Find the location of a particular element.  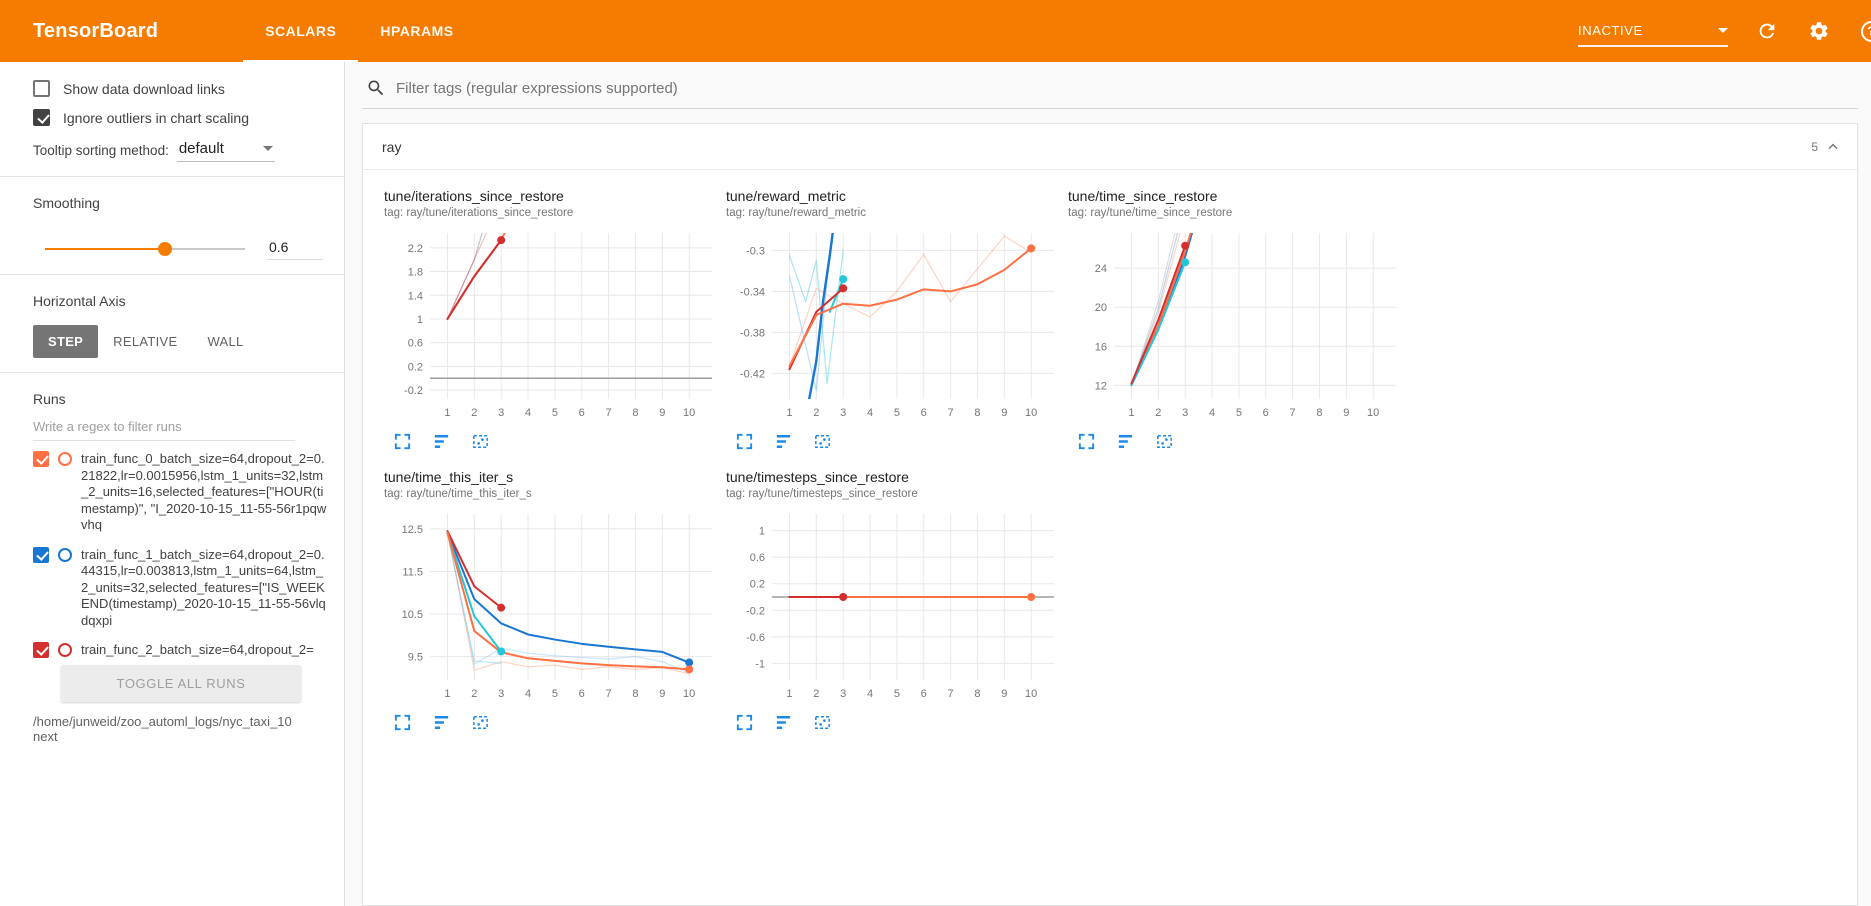

line-chart: 1 2 3 4 5 6 7 8 9 10 -0.42 -0.38 -0.34 -0.3 is located at coordinates (894, 325).